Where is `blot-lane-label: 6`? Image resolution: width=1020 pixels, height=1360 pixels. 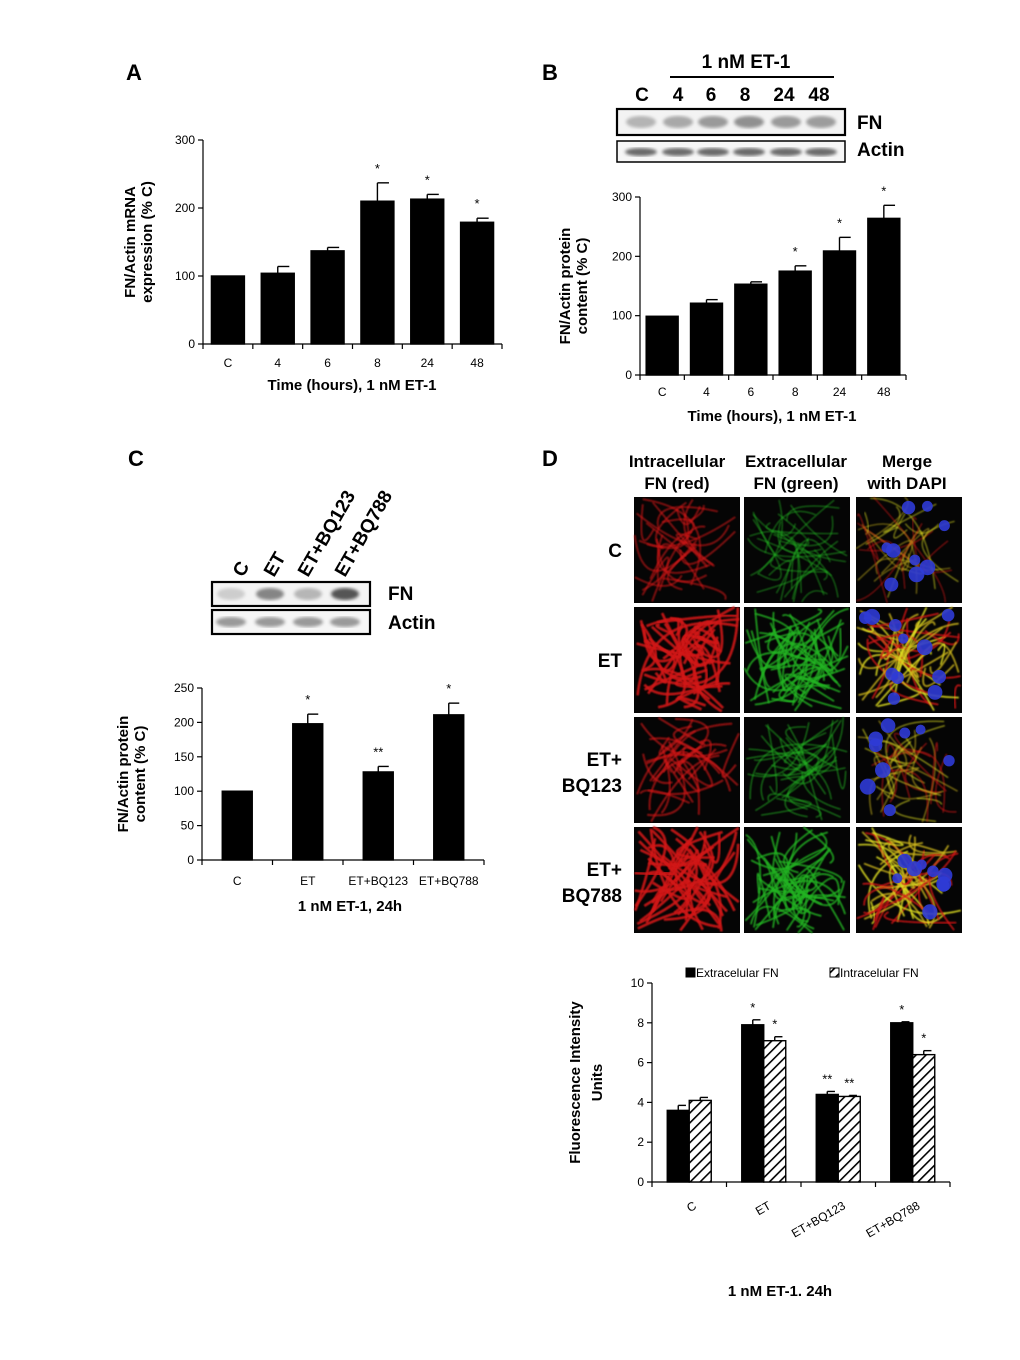 blot-lane-label: 6 is located at coordinates (711, 95).